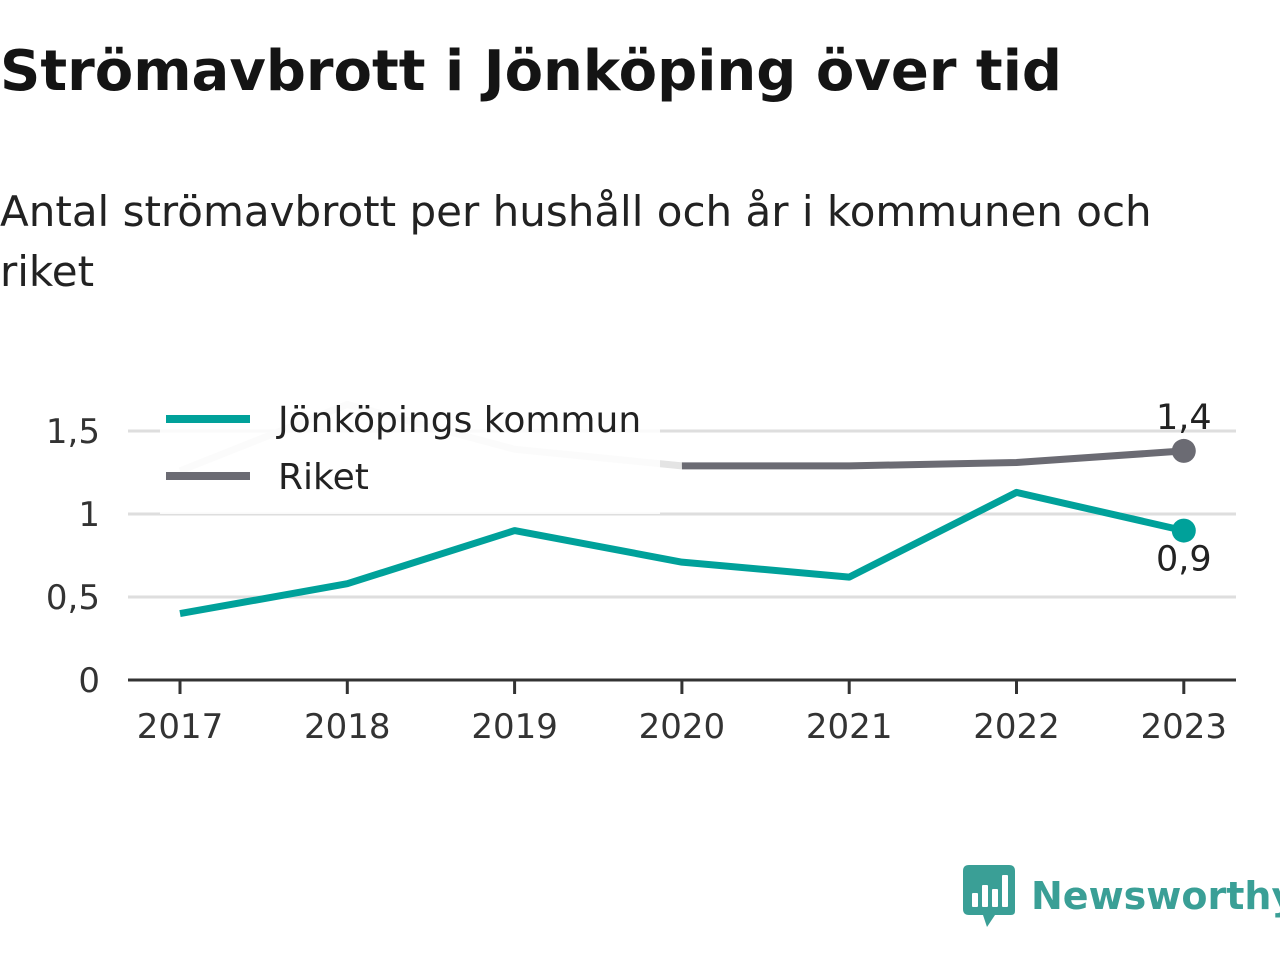 The height and width of the screenshot is (960, 1280). I want to click on legend-label-jonkoping: Jönköpings kommun, so click(458, 420).